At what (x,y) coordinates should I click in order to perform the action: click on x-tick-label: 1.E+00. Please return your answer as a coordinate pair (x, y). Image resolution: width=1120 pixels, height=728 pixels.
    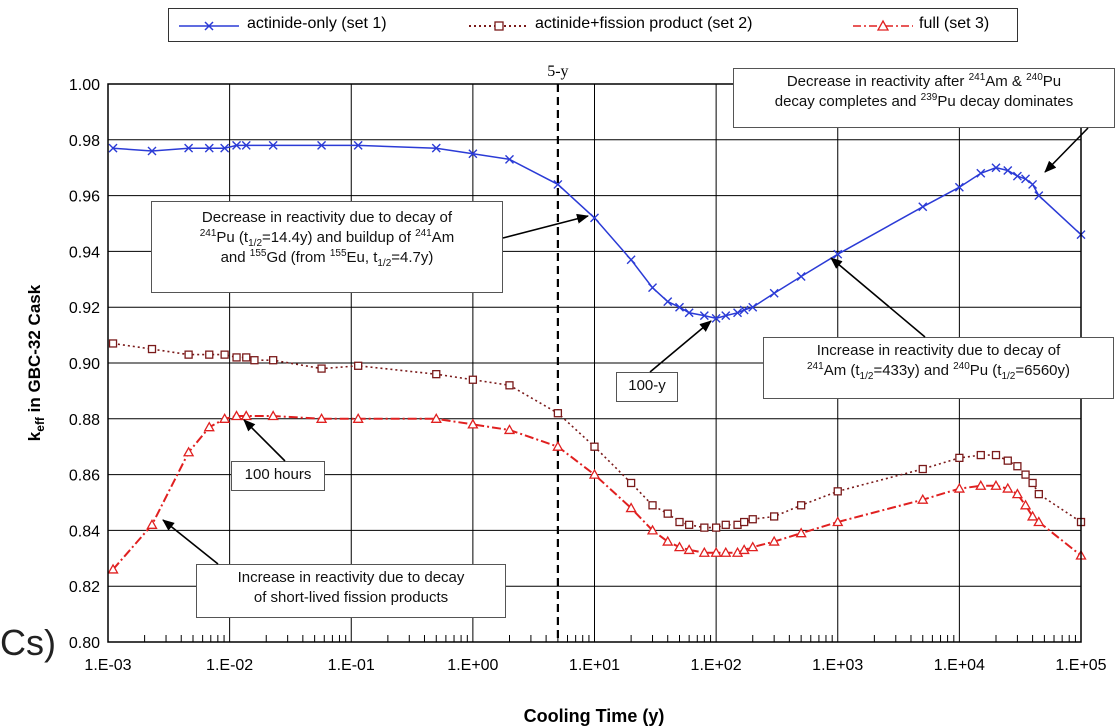
    Looking at the image, I should click on (472, 665).